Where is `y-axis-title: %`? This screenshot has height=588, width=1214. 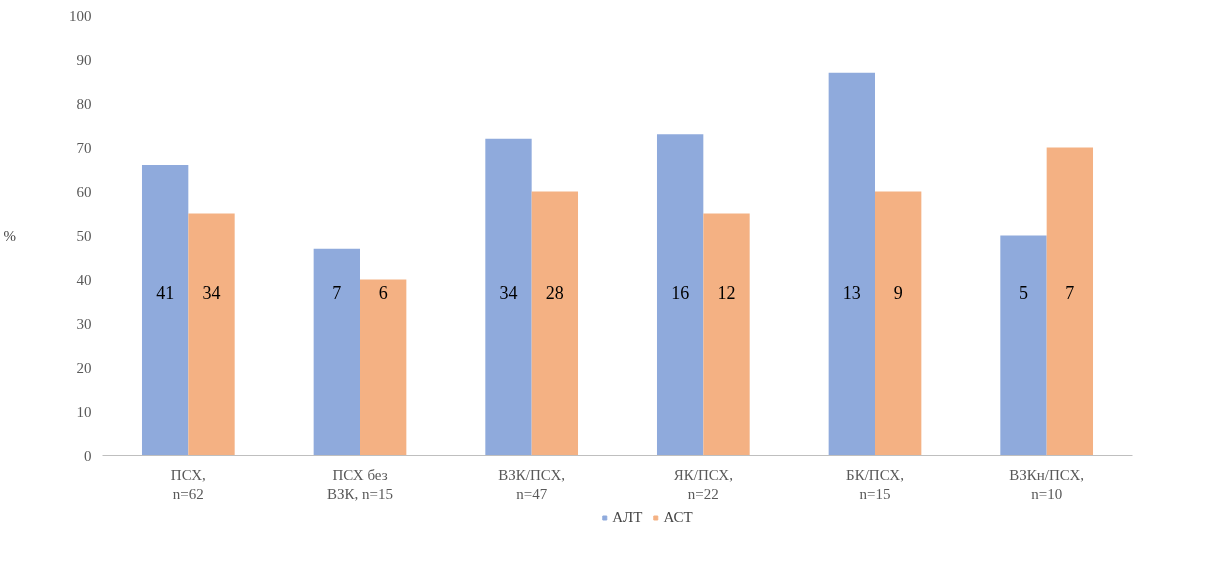 y-axis-title: % is located at coordinates (9, 235).